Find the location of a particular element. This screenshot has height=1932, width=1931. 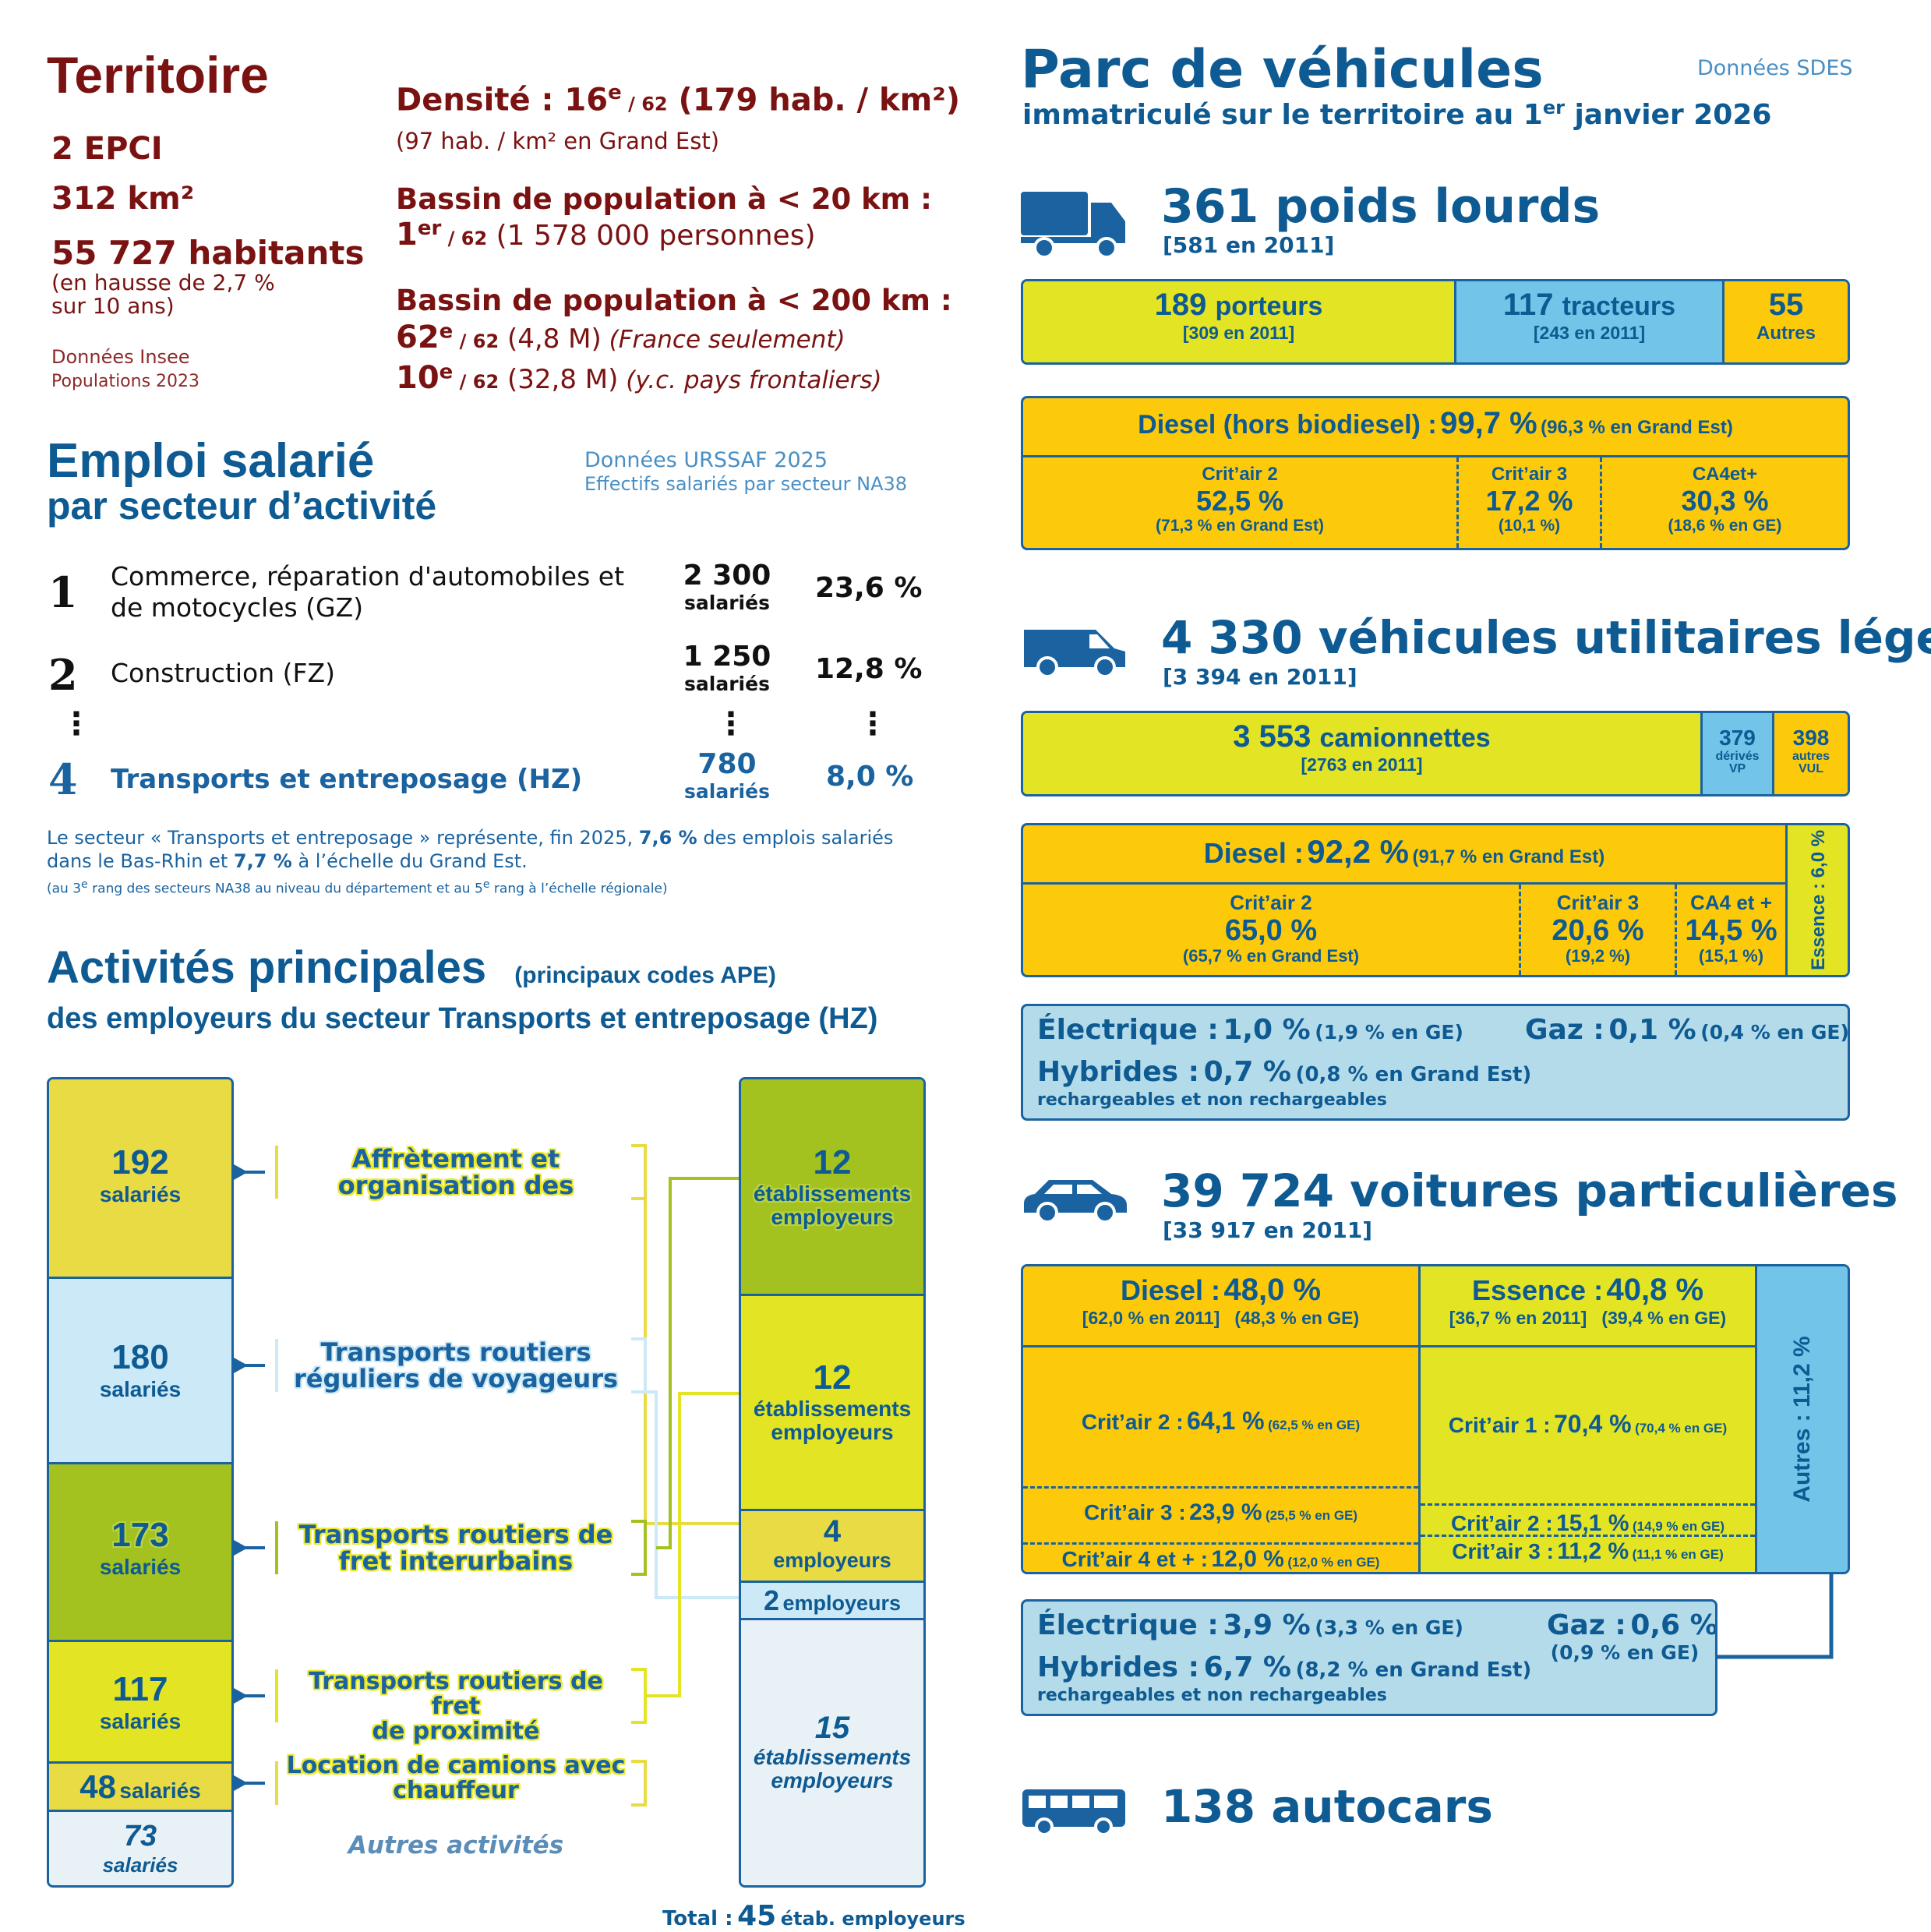

activity-1-l1: Affrètement et is located at coordinates (456, 1159).